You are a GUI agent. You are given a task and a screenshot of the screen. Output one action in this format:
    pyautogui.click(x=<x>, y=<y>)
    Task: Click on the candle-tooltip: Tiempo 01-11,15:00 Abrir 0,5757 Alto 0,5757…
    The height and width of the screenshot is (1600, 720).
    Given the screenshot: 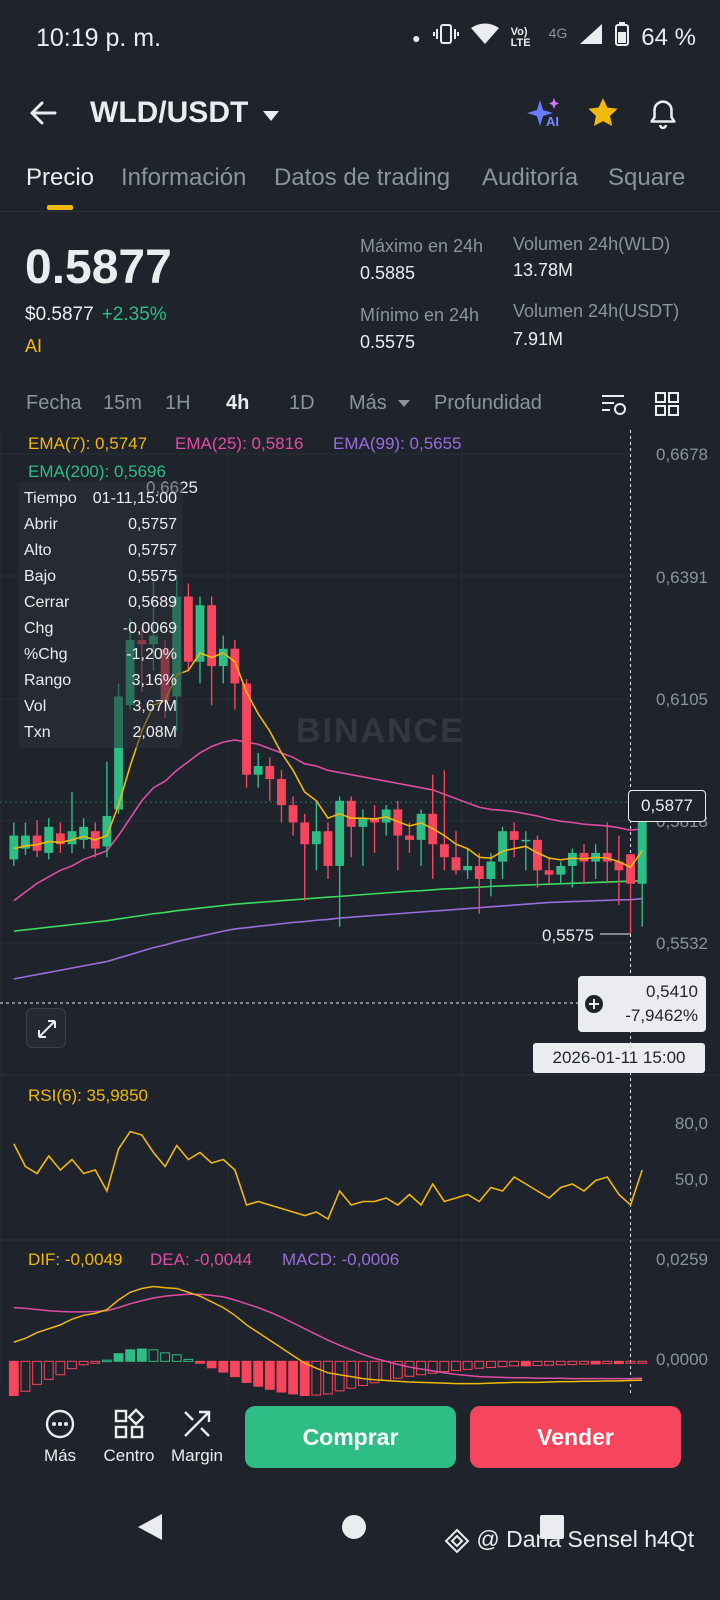 What is the action you would take?
    pyautogui.click(x=100, y=615)
    